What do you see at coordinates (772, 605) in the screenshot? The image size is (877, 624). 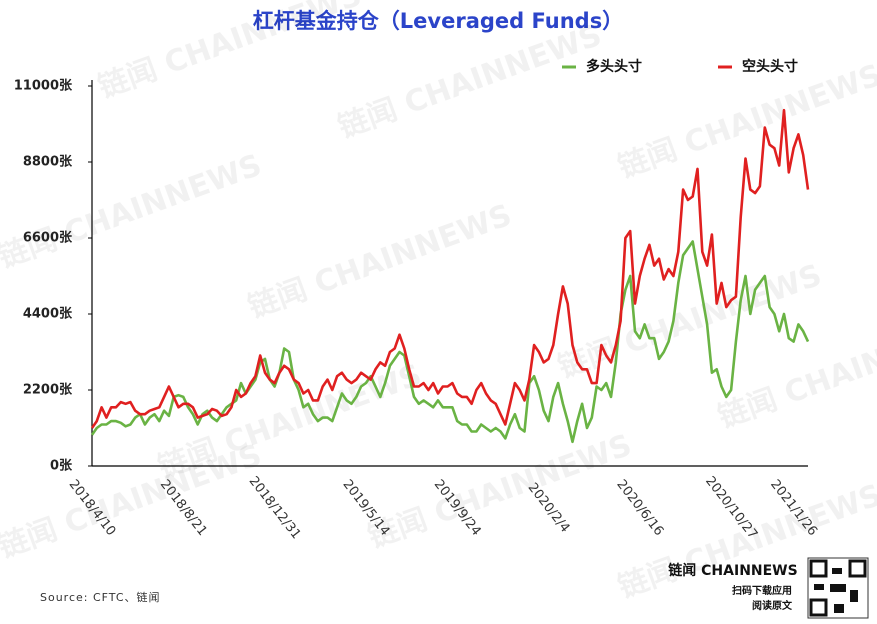 I see `brand-line: 阅读原文` at bounding box center [772, 605].